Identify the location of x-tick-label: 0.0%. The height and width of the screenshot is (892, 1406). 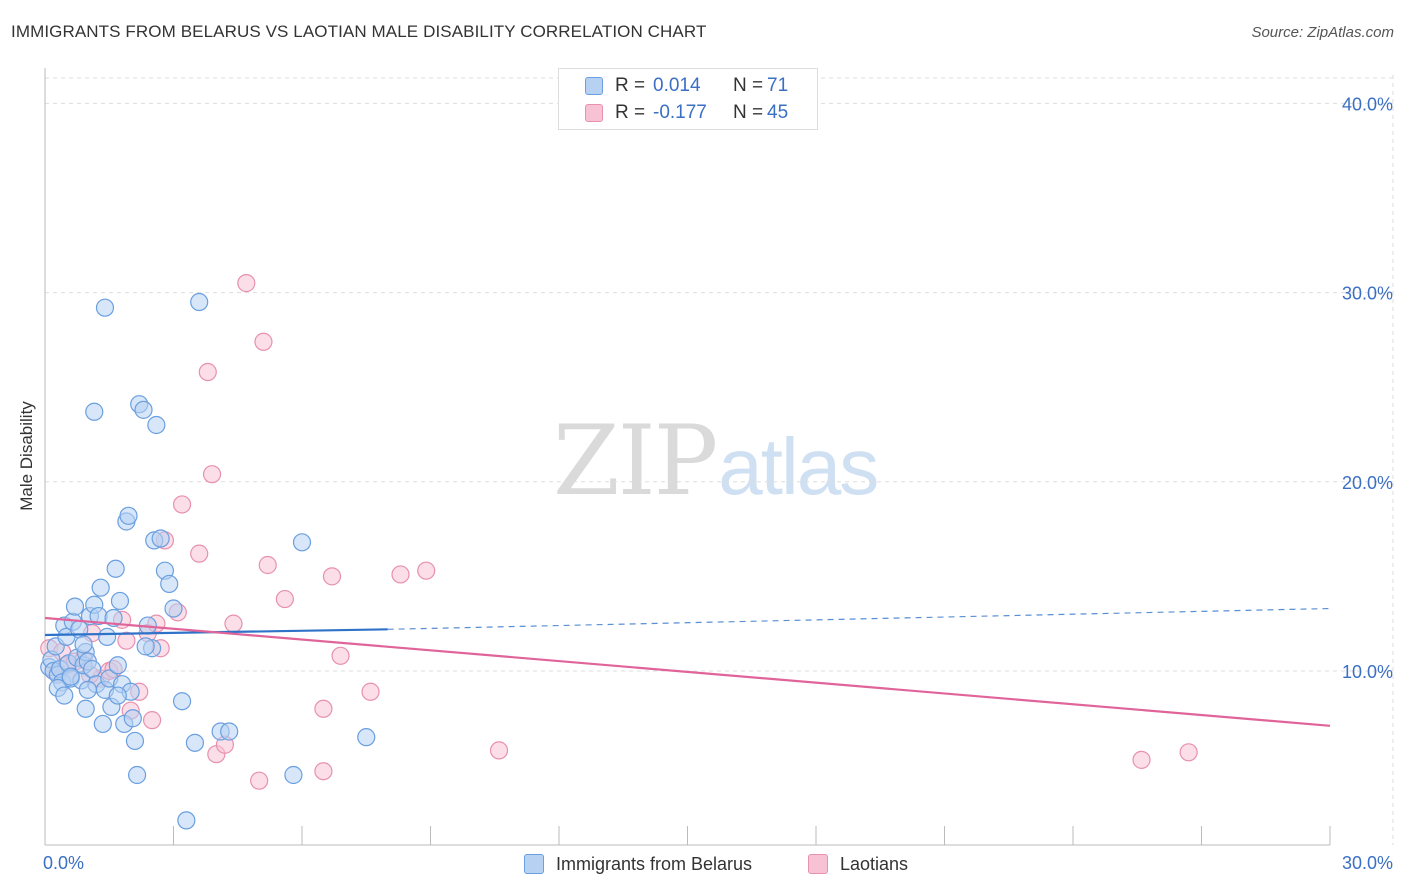
(63, 863).